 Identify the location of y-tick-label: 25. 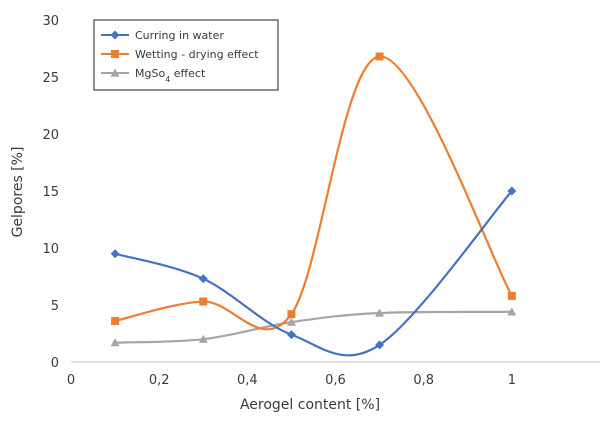
(50, 78).